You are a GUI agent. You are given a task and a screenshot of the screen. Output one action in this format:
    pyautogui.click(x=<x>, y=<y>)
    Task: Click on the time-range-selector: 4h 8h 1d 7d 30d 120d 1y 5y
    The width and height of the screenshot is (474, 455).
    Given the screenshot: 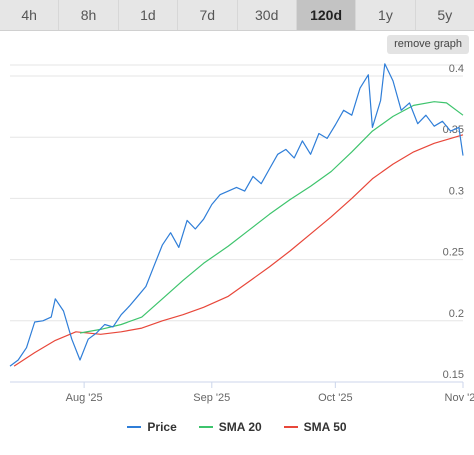 What is the action you would take?
    pyautogui.click(x=237, y=15)
    